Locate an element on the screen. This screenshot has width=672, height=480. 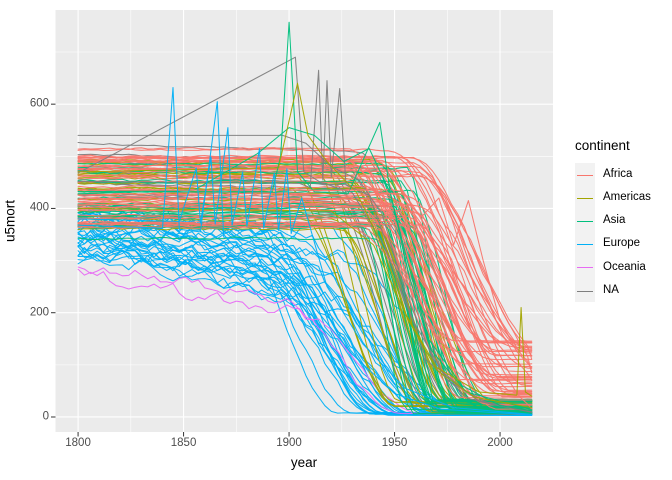
legend-entry-asia: Asia is located at coordinates (613, 221).